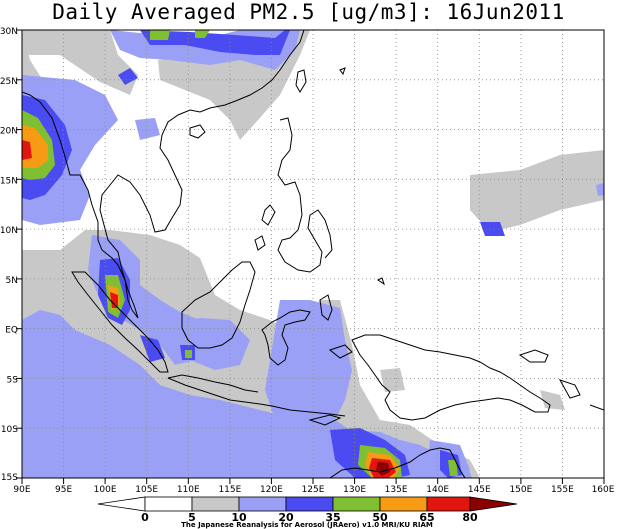 This screenshot has width=617, height=529. What do you see at coordinates (426, 517) in the screenshot?
I see `colorbar-label-65: 65` at bounding box center [426, 517].